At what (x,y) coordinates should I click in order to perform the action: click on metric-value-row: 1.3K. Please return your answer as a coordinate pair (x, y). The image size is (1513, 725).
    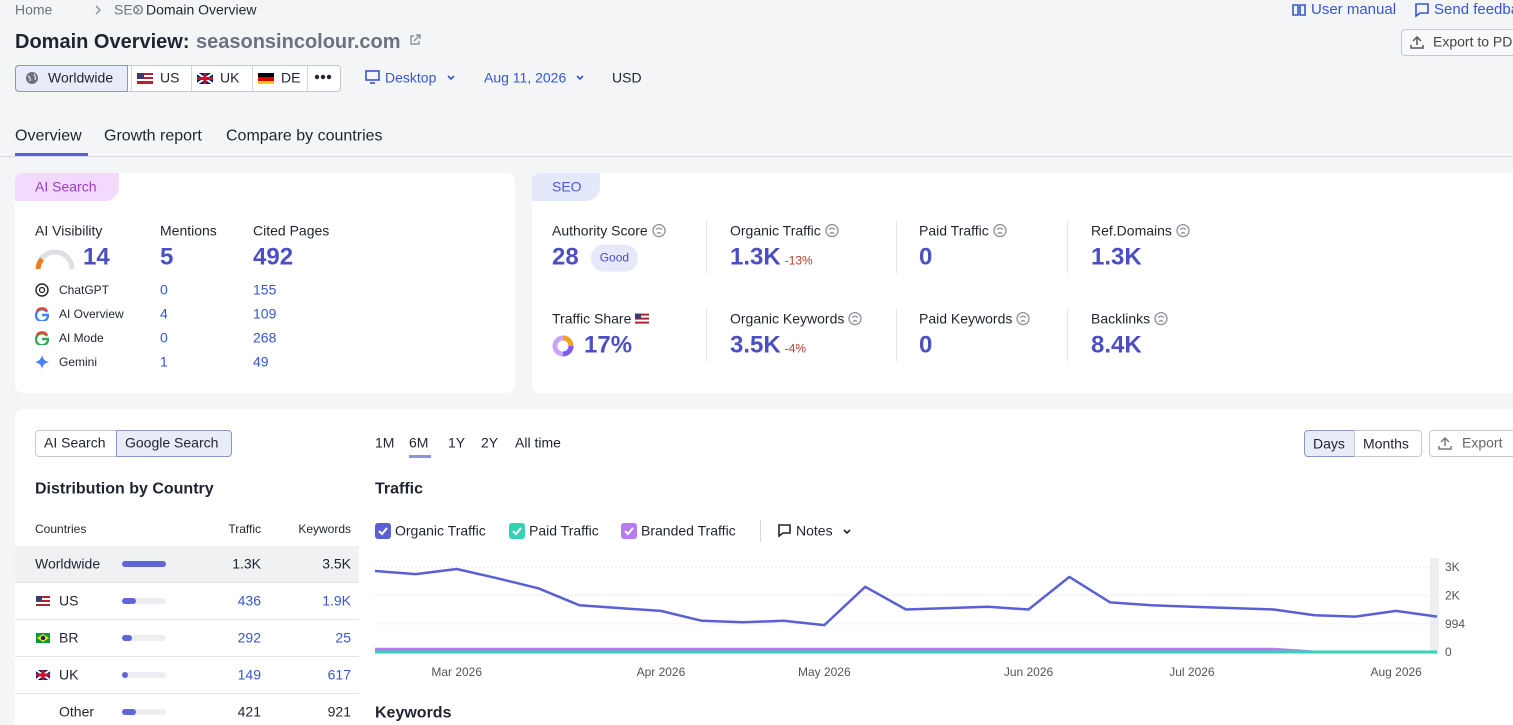
    Looking at the image, I should click on (1116, 258).